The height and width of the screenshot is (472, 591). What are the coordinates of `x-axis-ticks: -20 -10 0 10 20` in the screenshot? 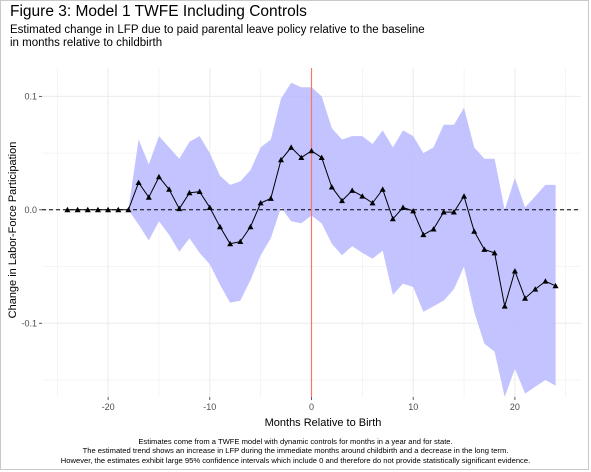 It's located at (311, 404).